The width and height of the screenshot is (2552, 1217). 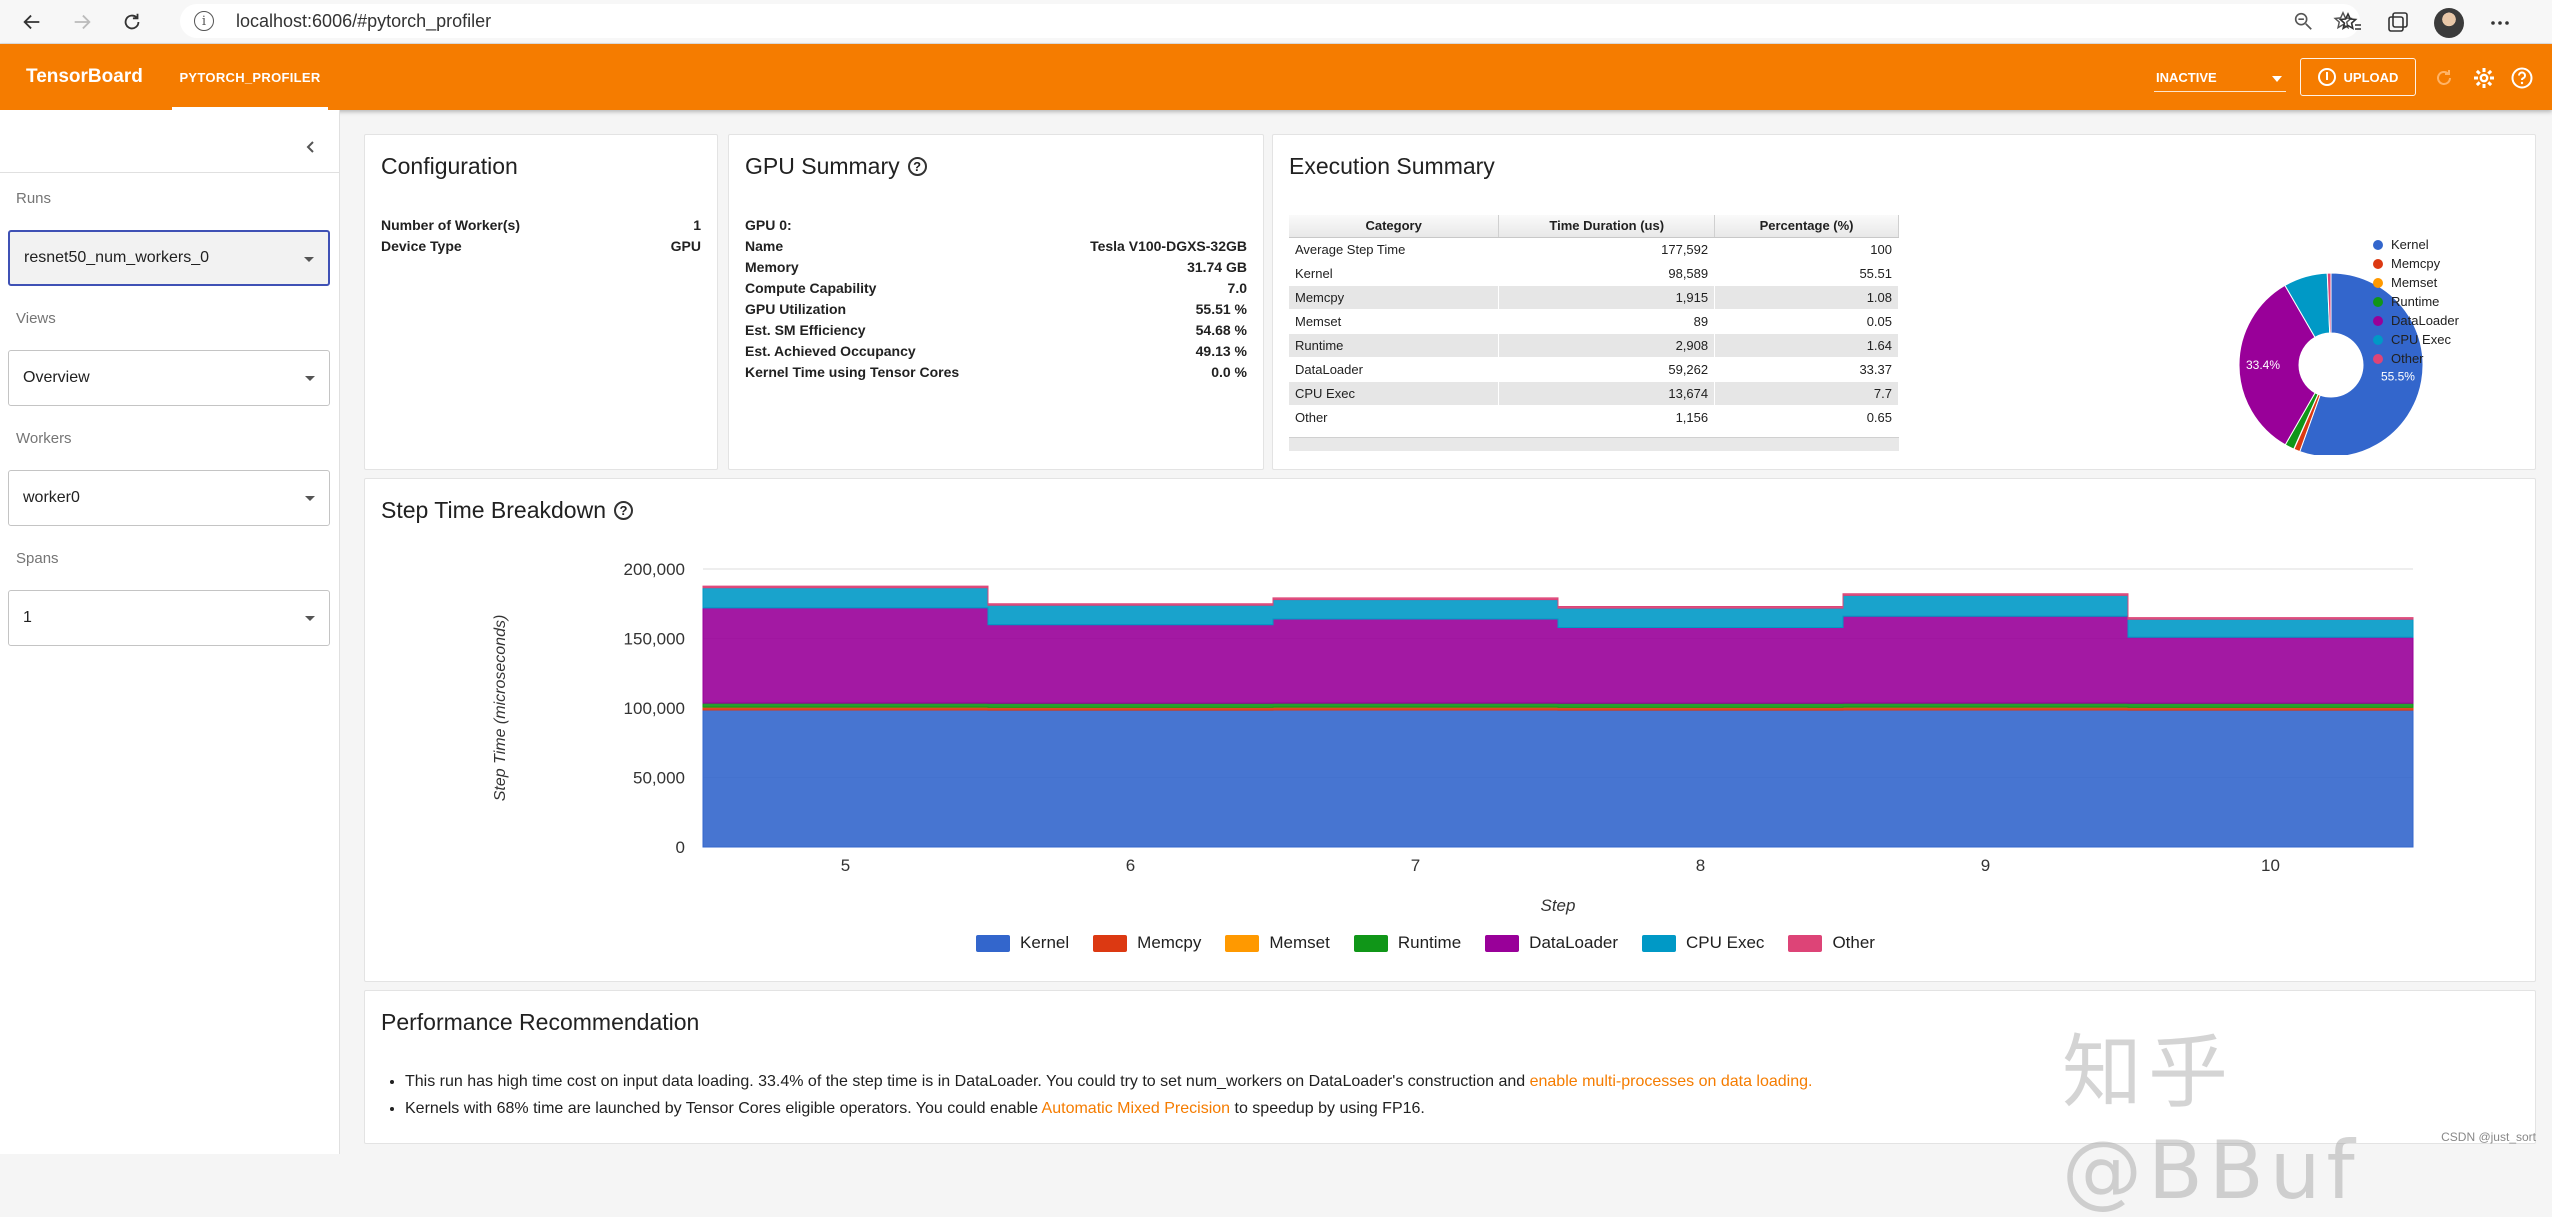 What do you see at coordinates (680, 847) in the screenshot?
I see `y-tick-label: 0` at bounding box center [680, 847].